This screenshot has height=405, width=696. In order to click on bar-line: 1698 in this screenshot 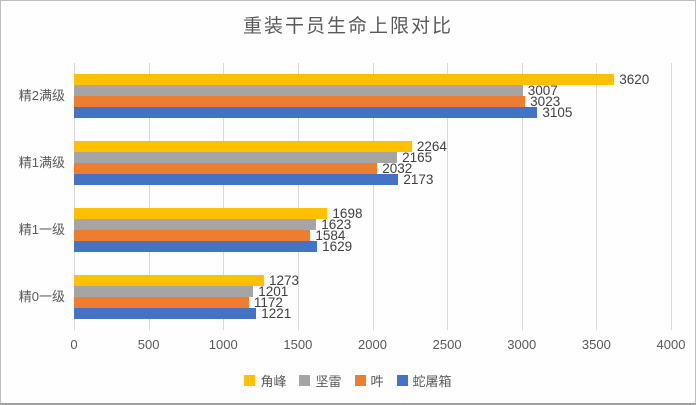, I will do `click(218, 213)`.